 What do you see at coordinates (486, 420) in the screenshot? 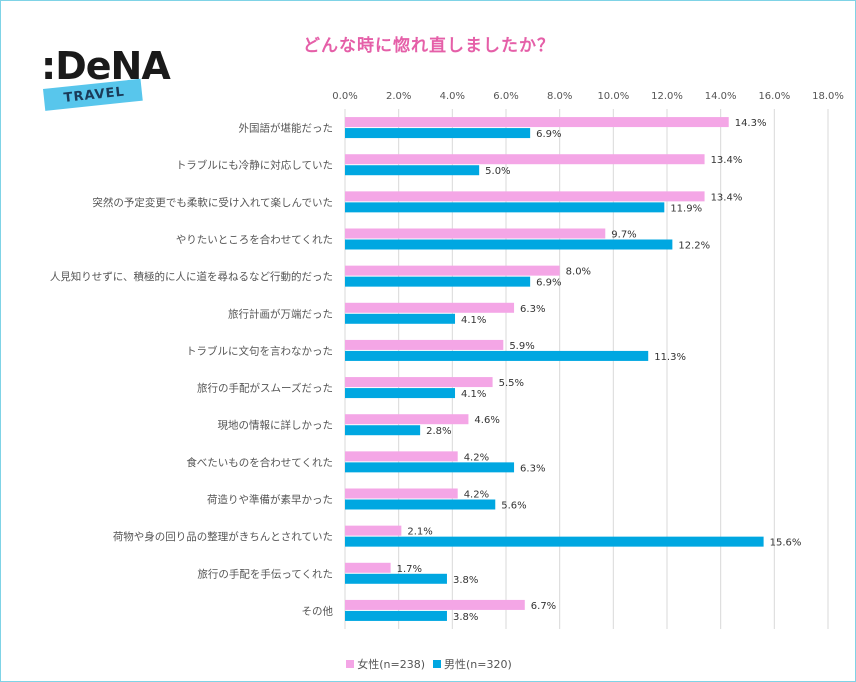
I see `data-label-female: 4.6%` at bounding box center [486, 420].